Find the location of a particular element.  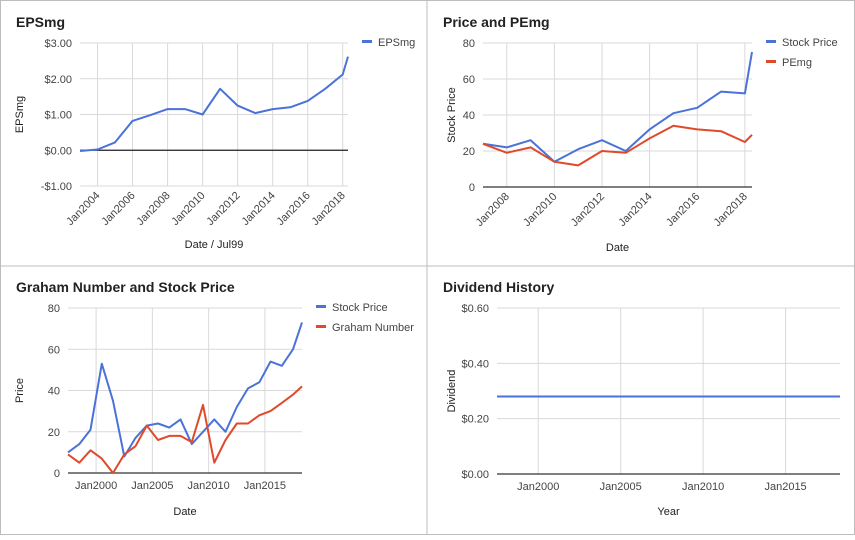

series-line-pemg is located at coordinates (617, 145).